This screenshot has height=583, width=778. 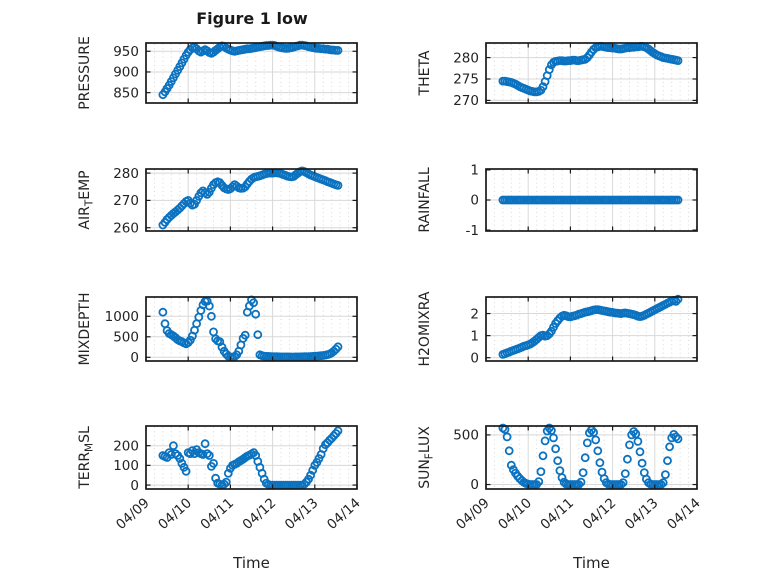 I want to click on theta-ylabel: THETA, so click(x=425, y=73).